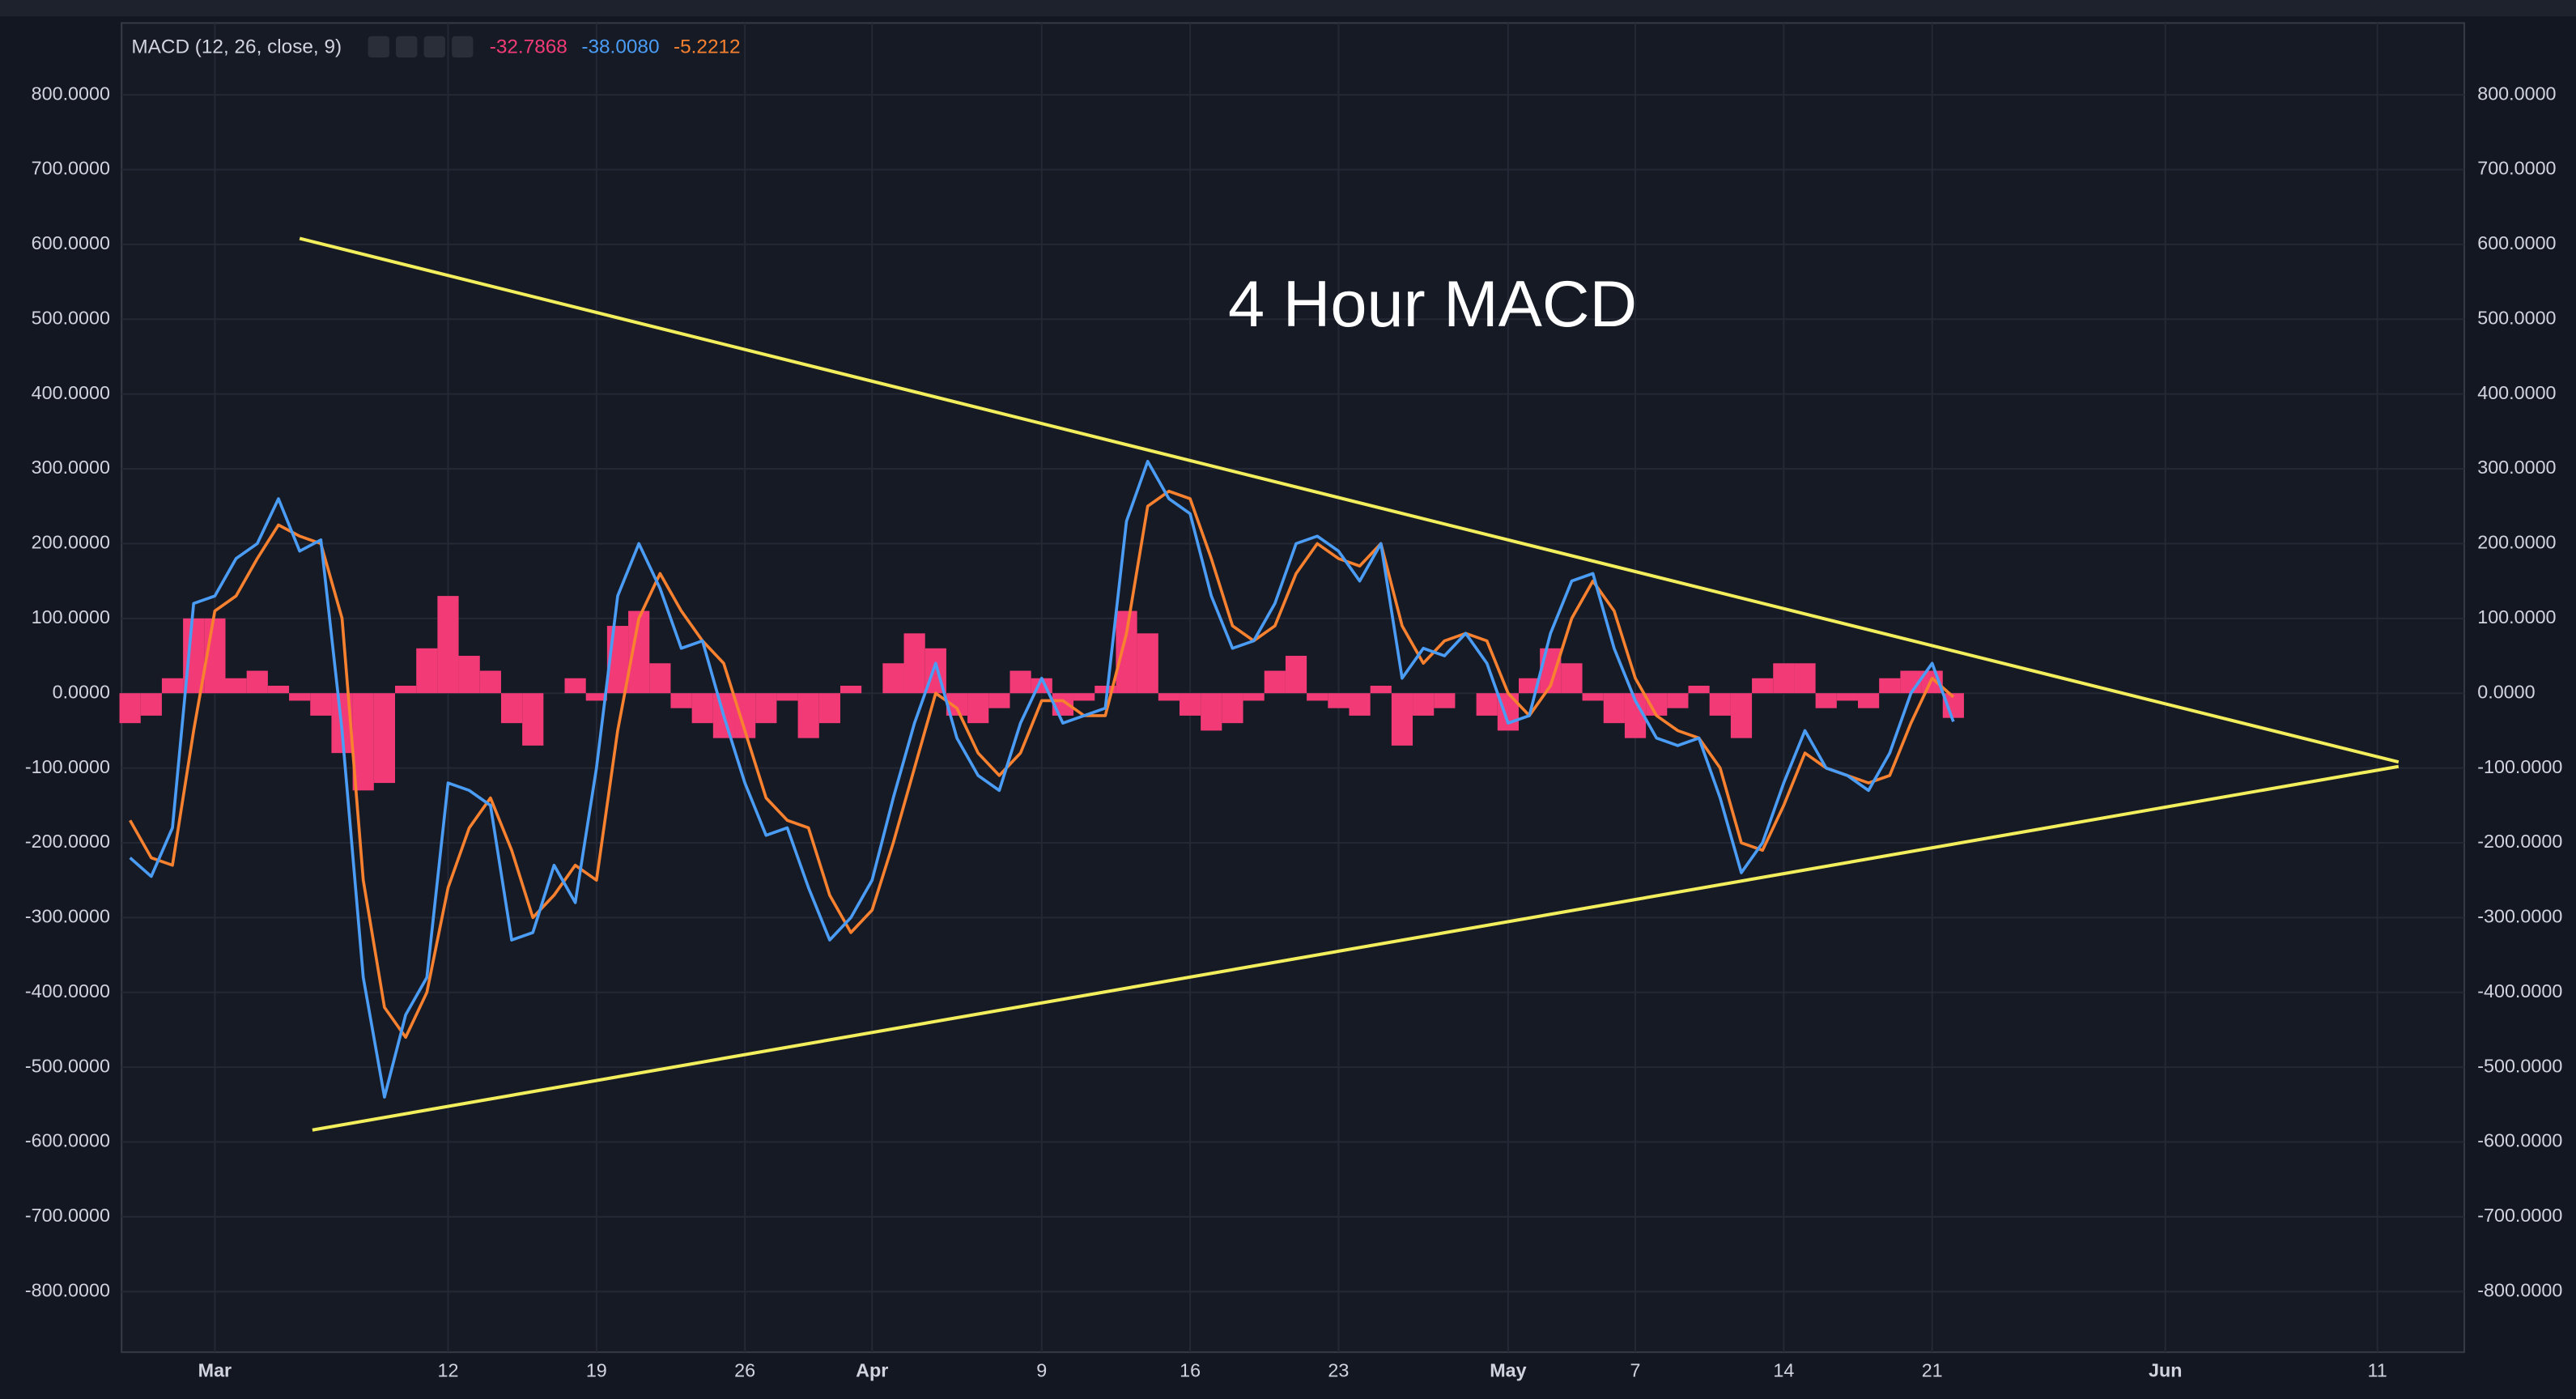 The width and height of the screenshot is (2576, 1399). I want to click on header-value: -32.7868, so click(528, 46).